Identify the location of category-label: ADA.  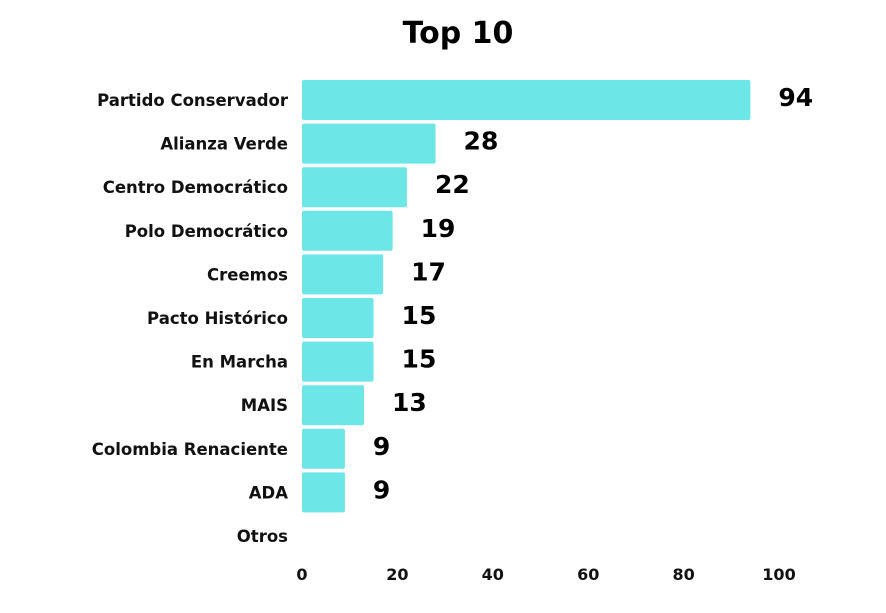
(268, 492).